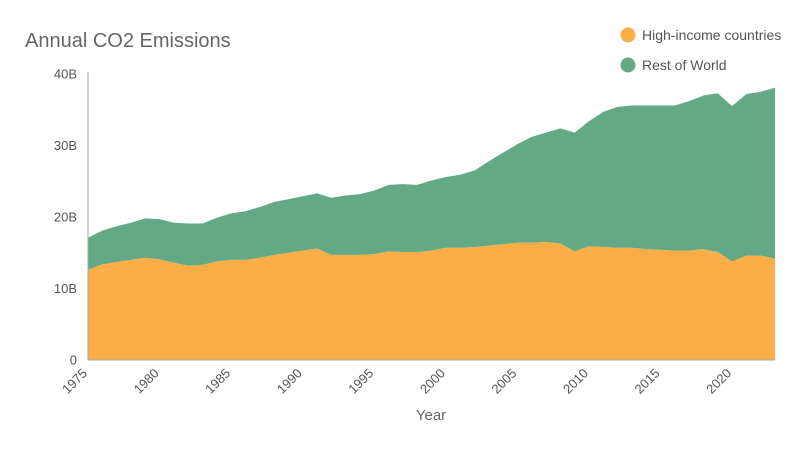 Image resolution: width=800 pixels, height=450 pixels. Describe the element at coordinates (647, 381) in the screenshot. I see `x-tick-label: 2015` at that location.